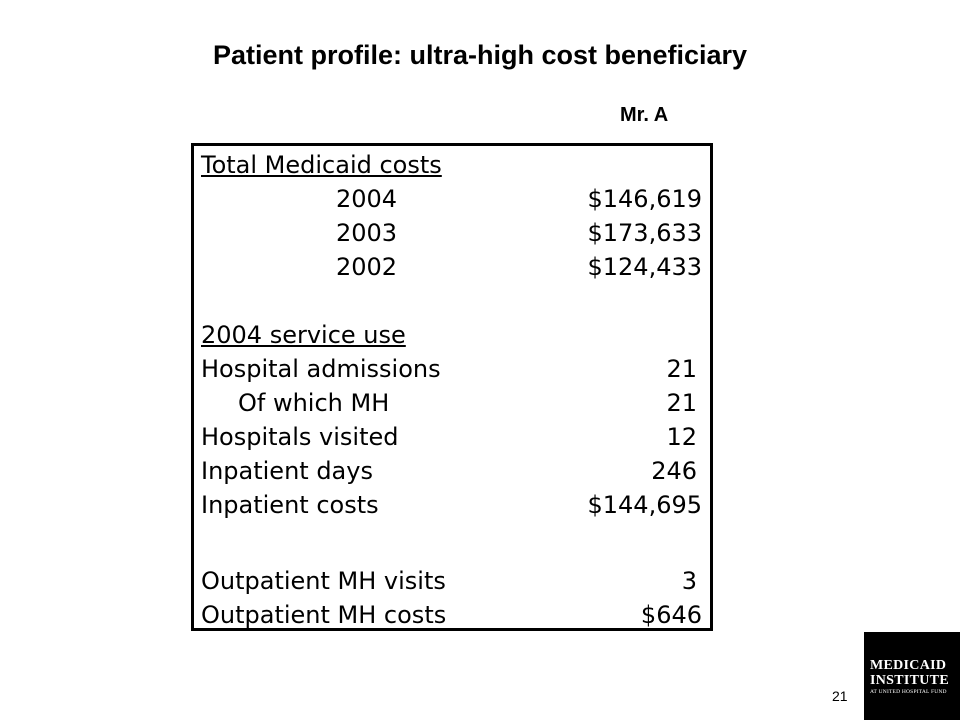  Describe the element at coordinates (323, 581) in the screenshot. I see `outpatient-label: Outpatient MH visits` at that location.